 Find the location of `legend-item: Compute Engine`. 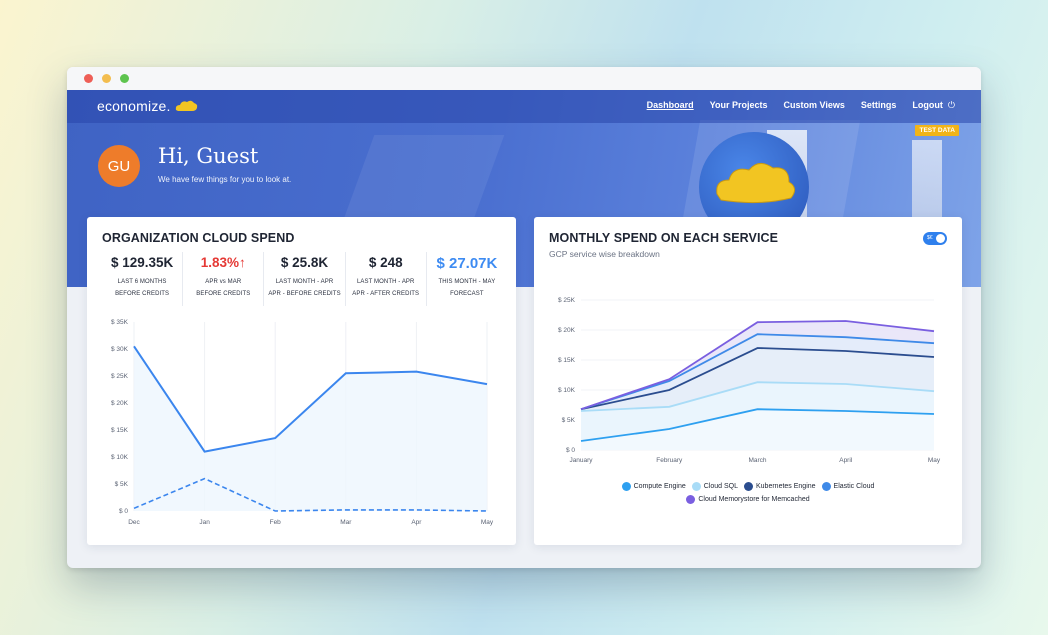

legend-item: Compute Engine is located at coordinates (653, 486).